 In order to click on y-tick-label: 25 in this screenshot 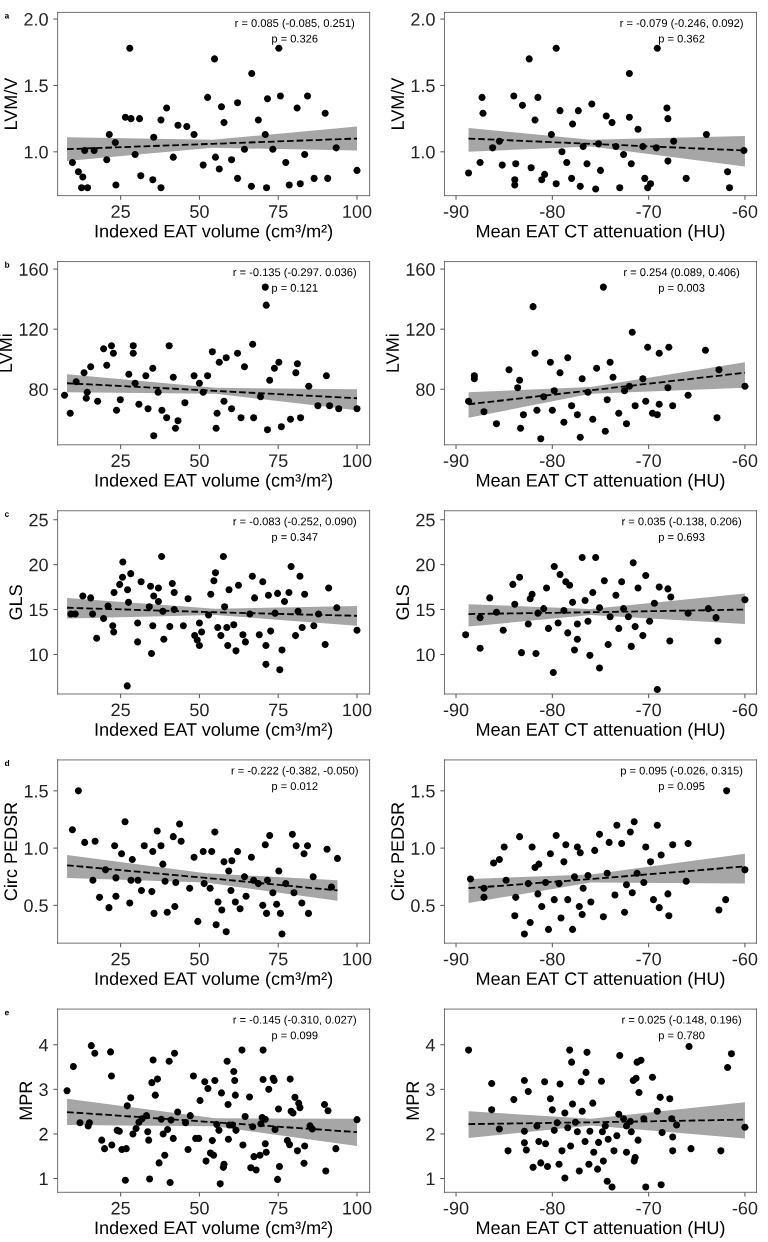, I will do `click(38, 520)`.